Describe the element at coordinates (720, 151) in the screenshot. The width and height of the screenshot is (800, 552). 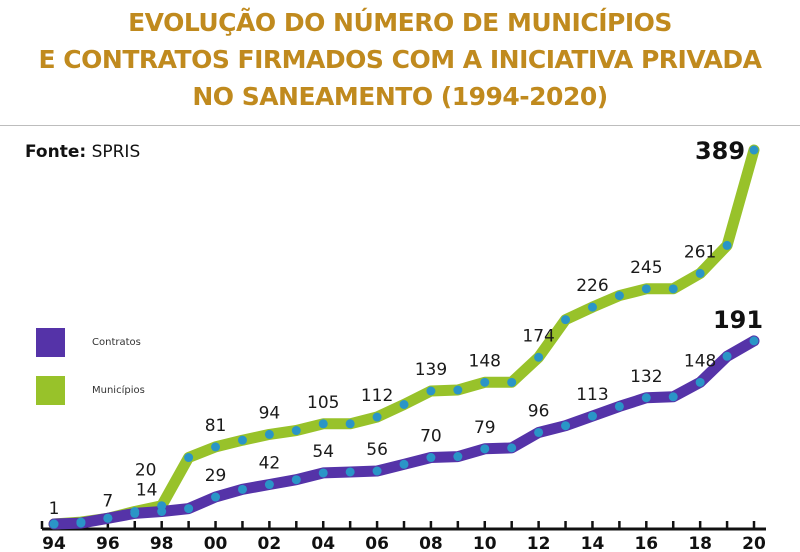
I see `data-label-municipios: 389` at that location.